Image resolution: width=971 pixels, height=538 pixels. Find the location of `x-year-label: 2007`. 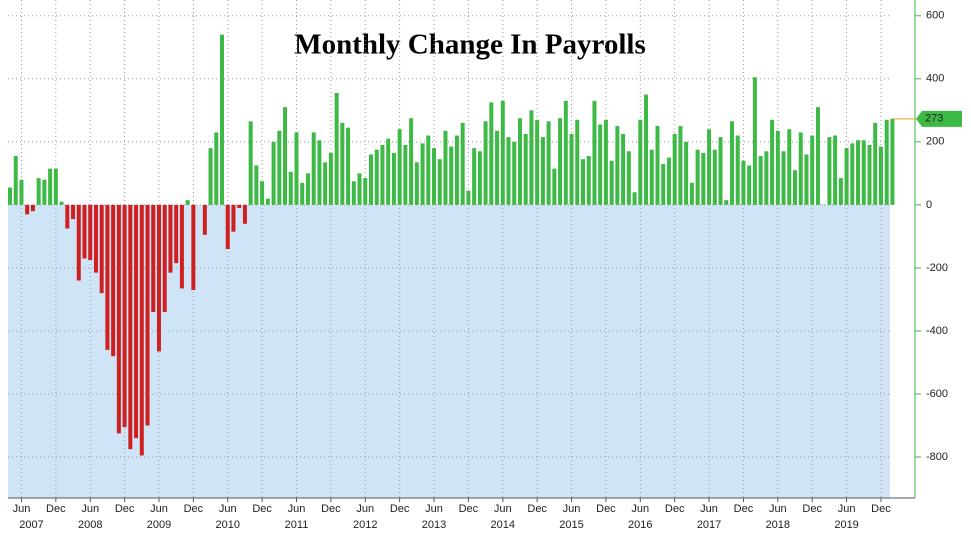

x-year-label: 2007 is located at coordinates (31, 525).